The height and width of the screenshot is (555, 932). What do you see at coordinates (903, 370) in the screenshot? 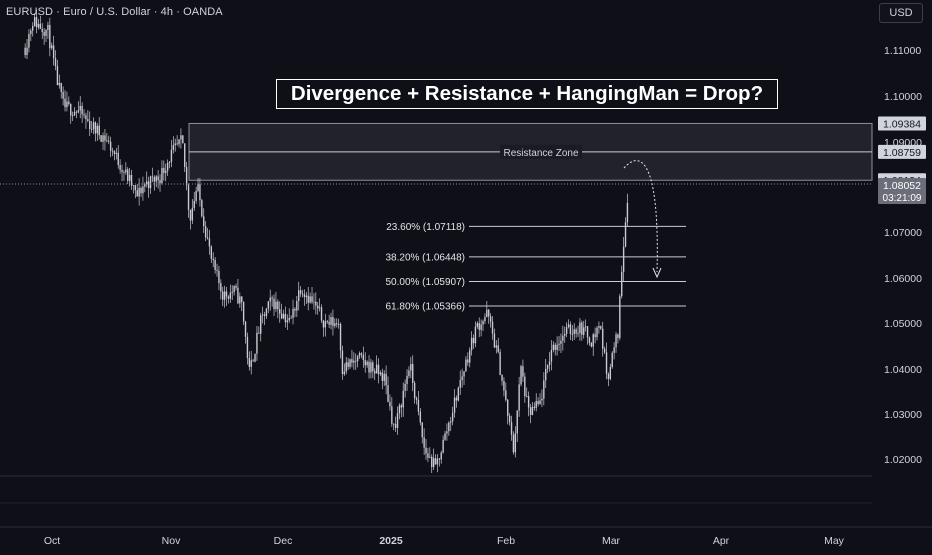
I see `price-axis-tick: 1.04000` at bounding box center [903, 370].